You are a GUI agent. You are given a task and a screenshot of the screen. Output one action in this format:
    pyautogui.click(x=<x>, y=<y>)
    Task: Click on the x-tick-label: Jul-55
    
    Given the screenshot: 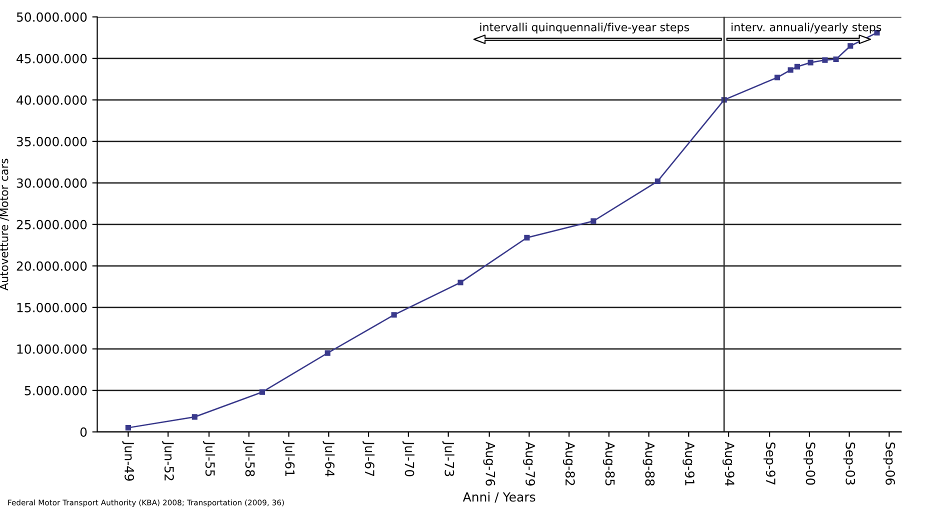 What is the action you would take?
    pyautogui.click(x=209, y=458)
    